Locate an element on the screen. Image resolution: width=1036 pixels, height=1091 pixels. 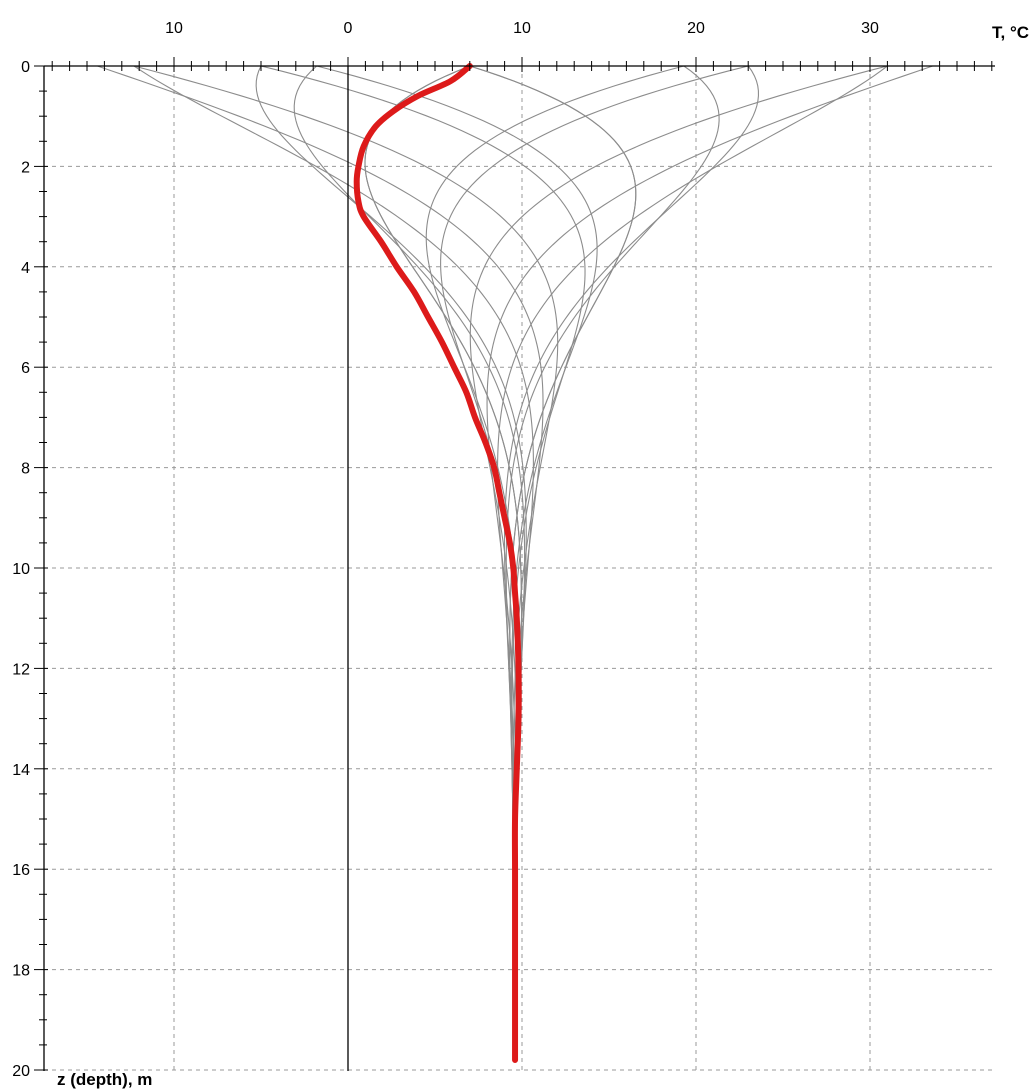
y-tick-label-7: 14 is located at coordinates (21, 770).